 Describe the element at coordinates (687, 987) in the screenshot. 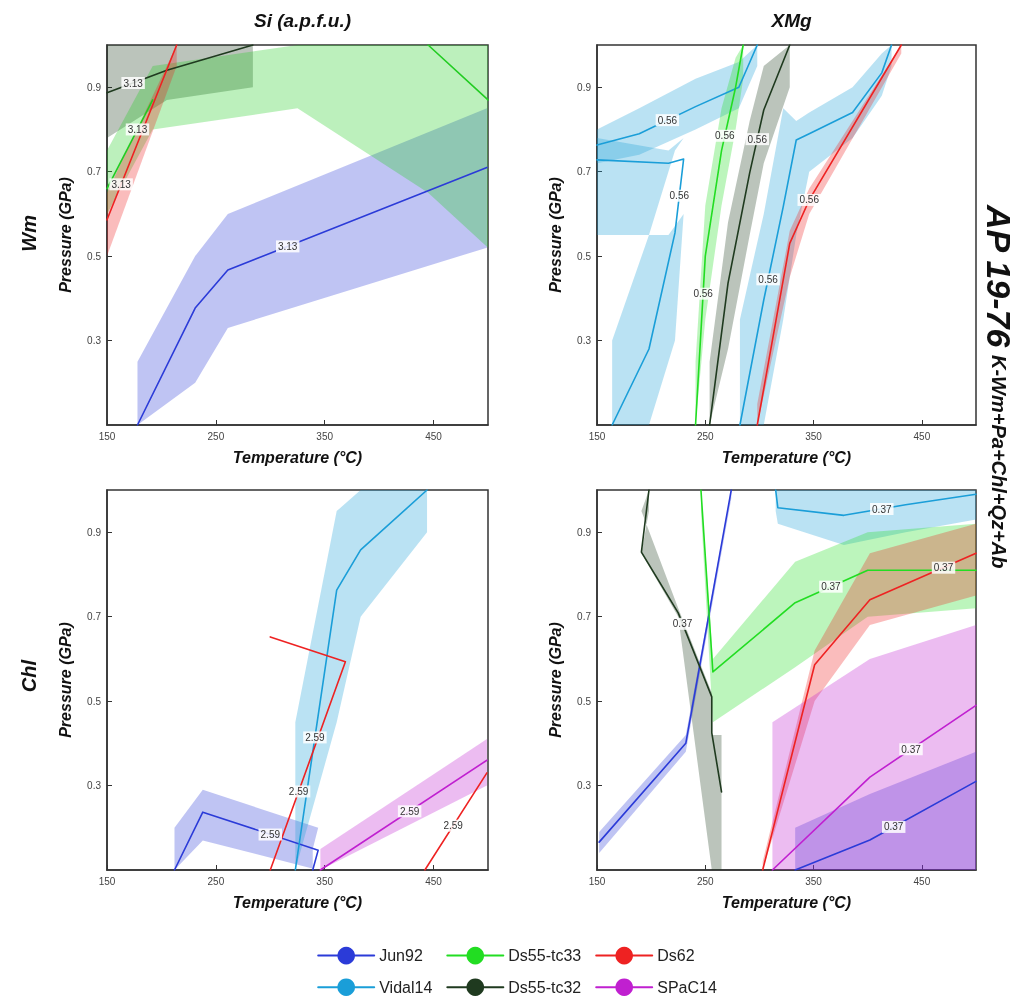

I see `legend-label: SPaC14` at that location.